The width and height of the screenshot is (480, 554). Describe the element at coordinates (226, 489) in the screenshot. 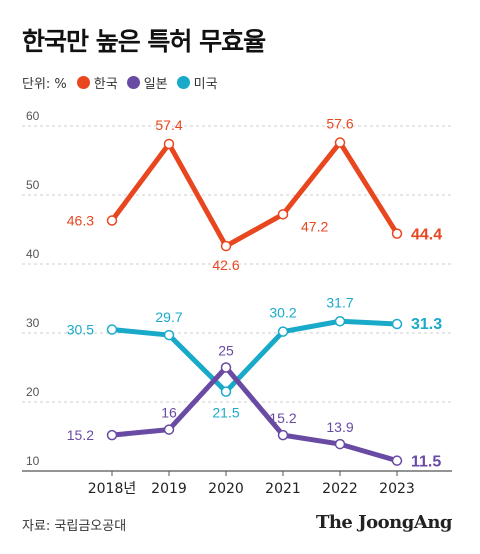

I see `x-tick-label: 2020` at that location.